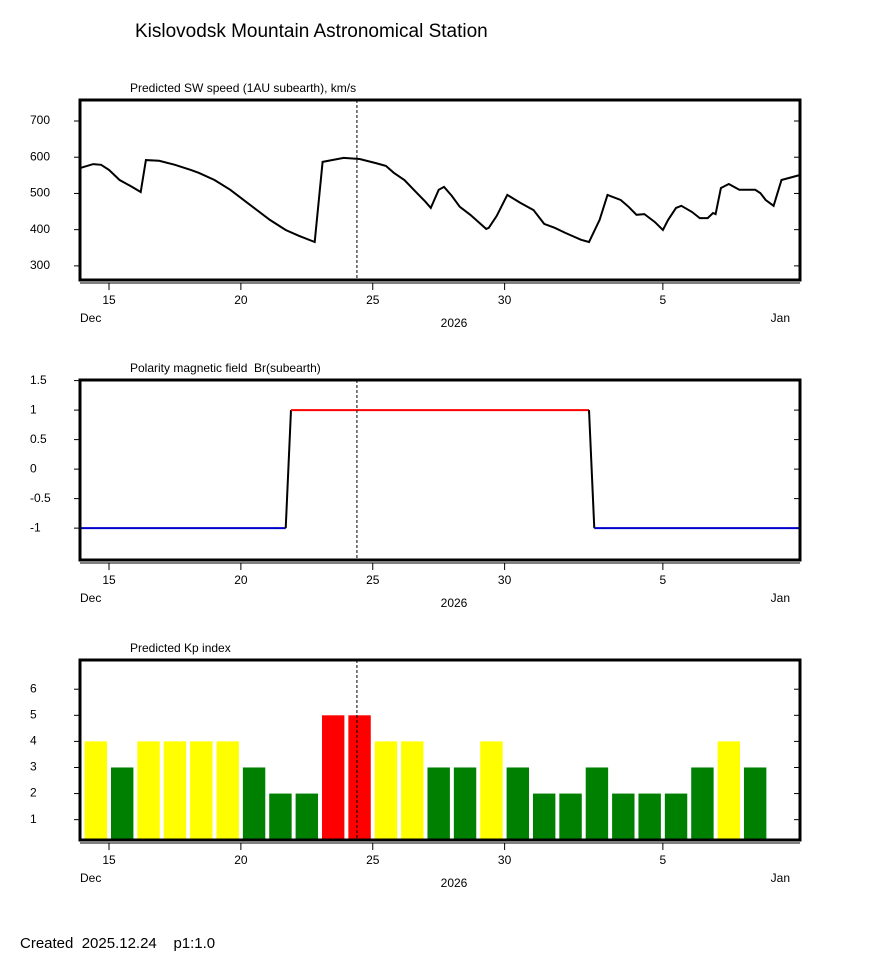 The width and height of the screenshot is (870, 965). Describe the element at coordinates (40, 193) in the screenshot. I see `y-tick-label: 500` at that location.